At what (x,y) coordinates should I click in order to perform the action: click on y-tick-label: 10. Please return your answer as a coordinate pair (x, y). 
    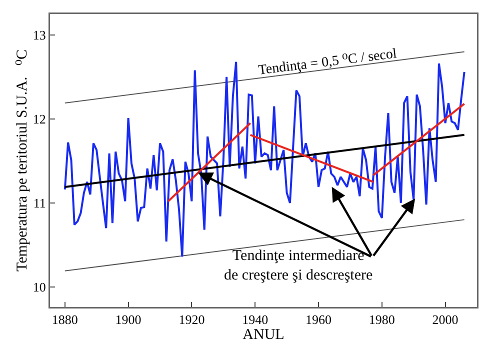
    Looking at the image, I should click on (39, 286).